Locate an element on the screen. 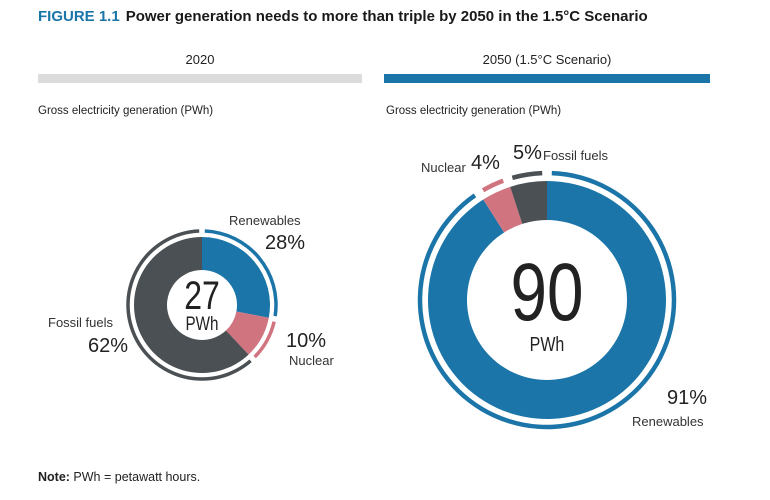  label-nuclear-2050: Nuclear is located at coordinates (443, 167).